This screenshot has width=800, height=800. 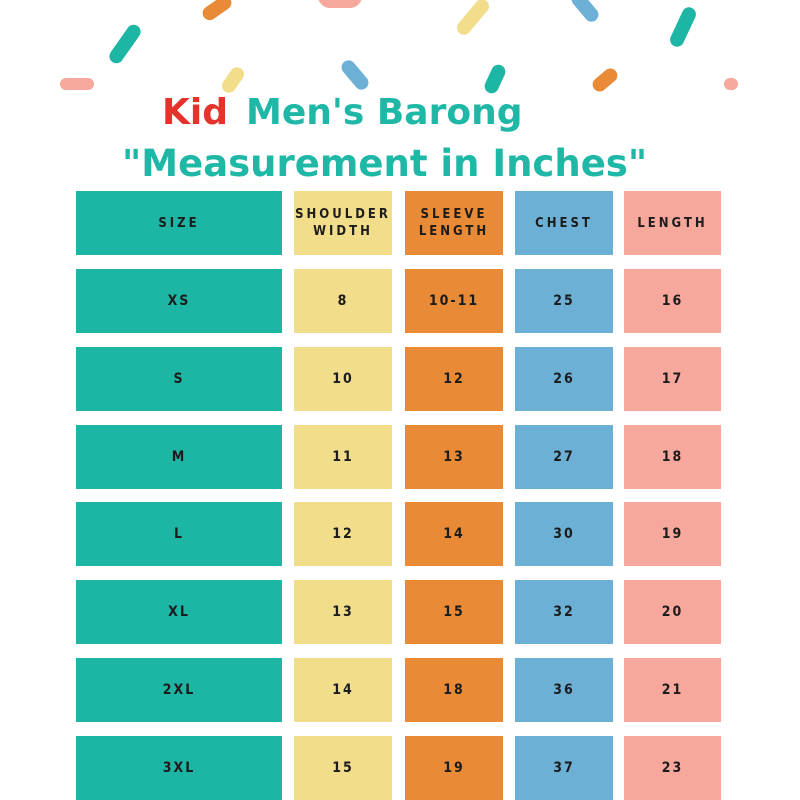 I want to click on cell-shoulder-width: 12, so click(x=343, y=534).